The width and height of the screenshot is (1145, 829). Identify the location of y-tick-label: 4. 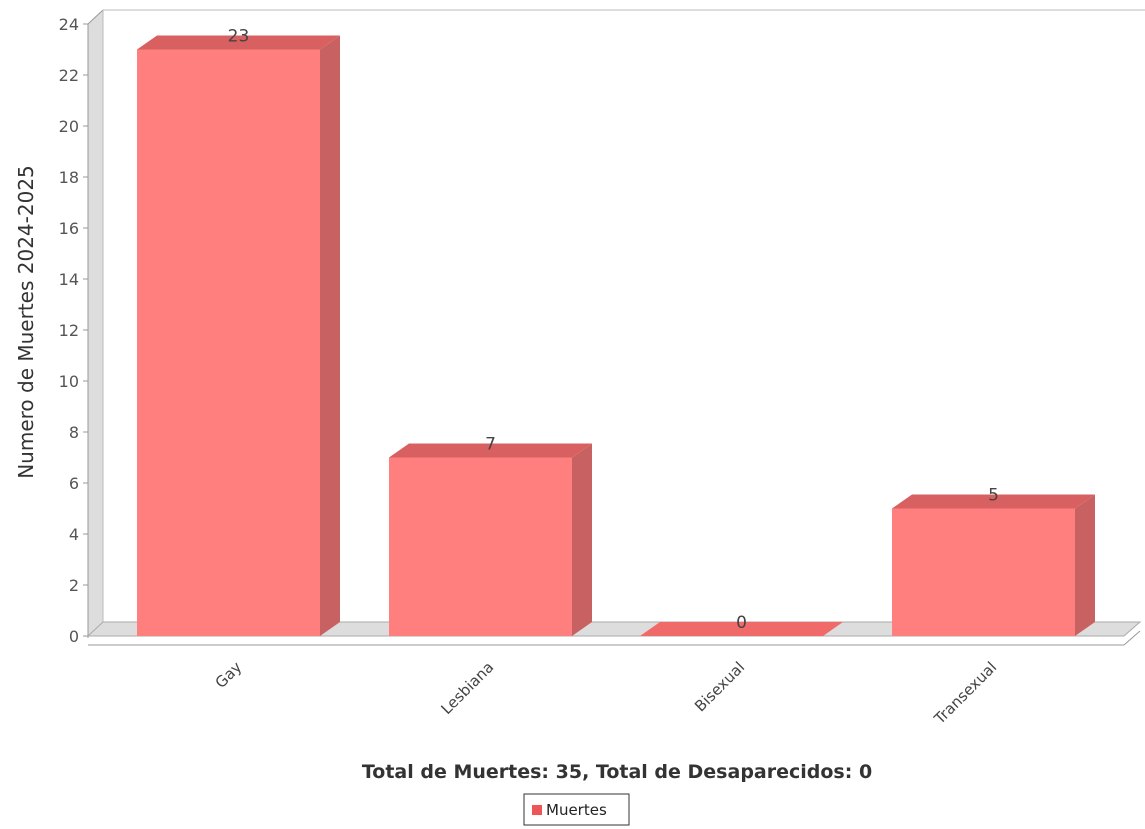
(74, 534).